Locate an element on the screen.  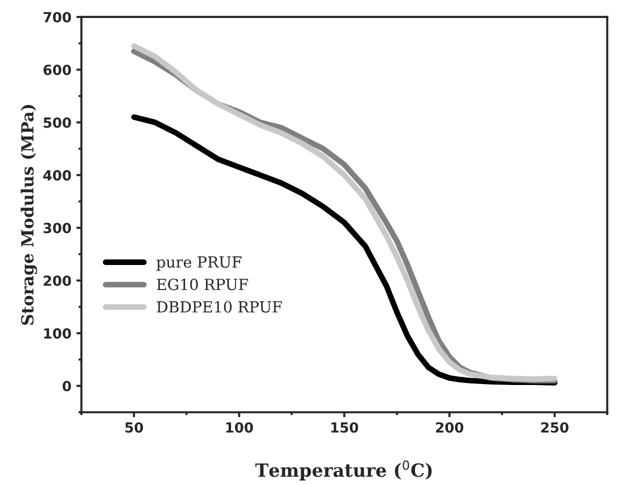
y-axis-title: Storage Modulus (MPa) is located at coordinates (29, 214).